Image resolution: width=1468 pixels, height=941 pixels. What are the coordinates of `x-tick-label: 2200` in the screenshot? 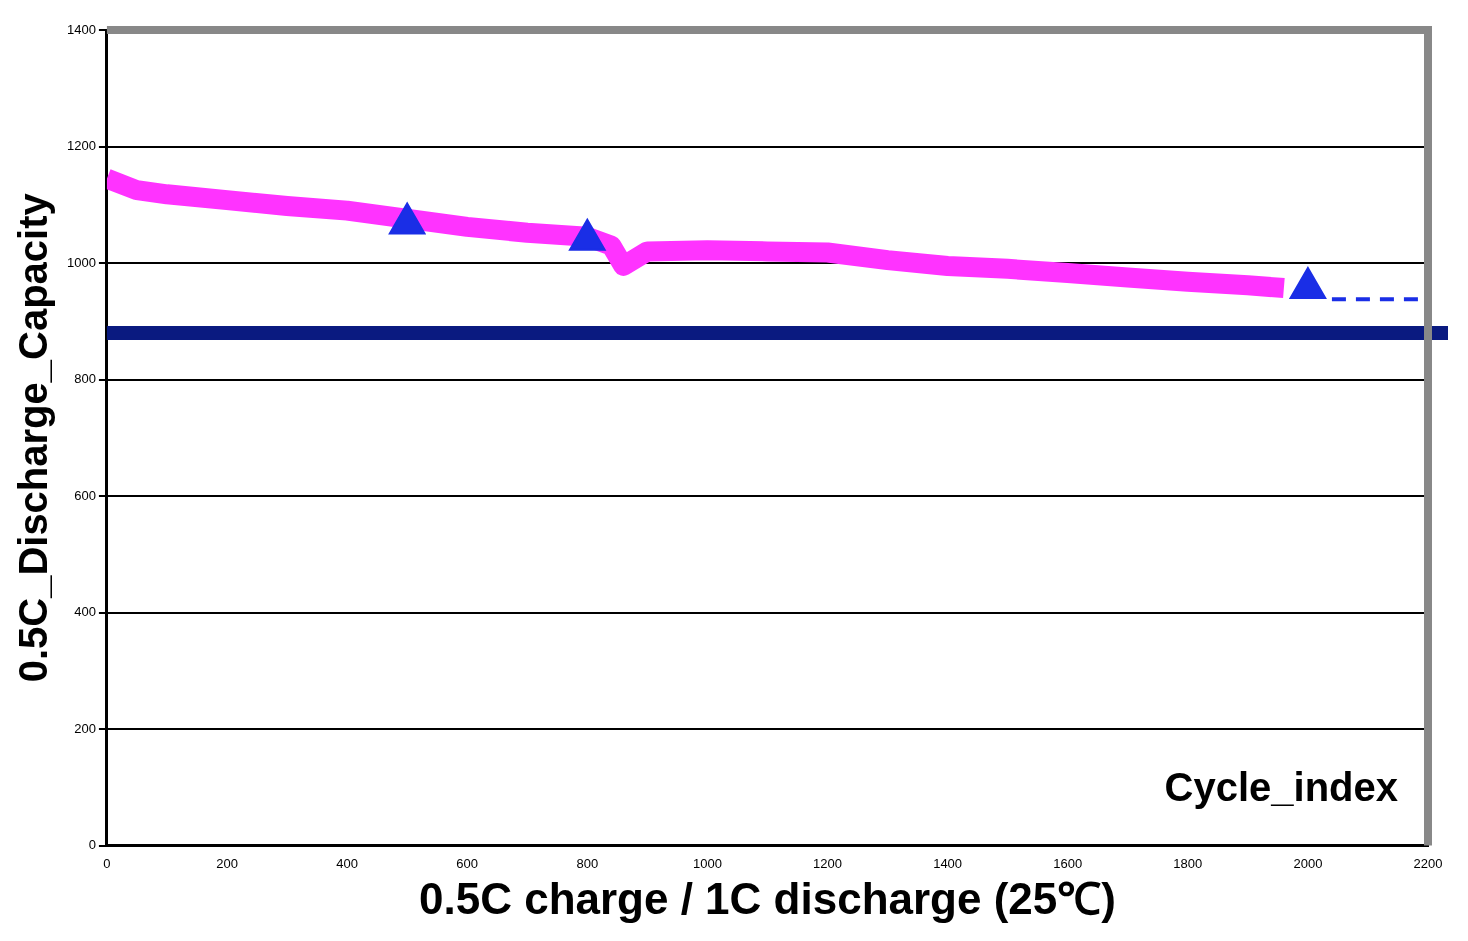 It's located at (1428, 863).